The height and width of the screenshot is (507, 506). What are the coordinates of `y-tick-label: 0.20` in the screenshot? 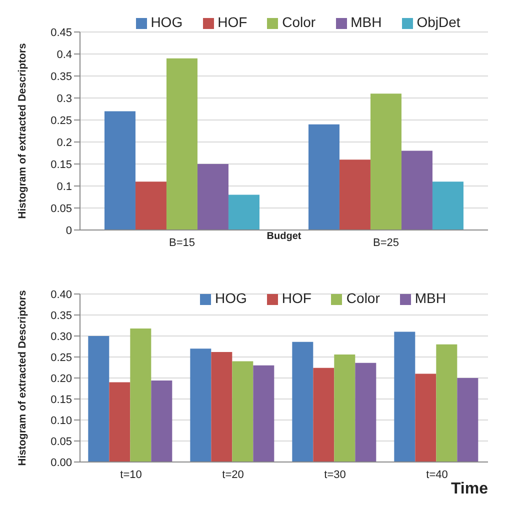 It's located at (61, 378).